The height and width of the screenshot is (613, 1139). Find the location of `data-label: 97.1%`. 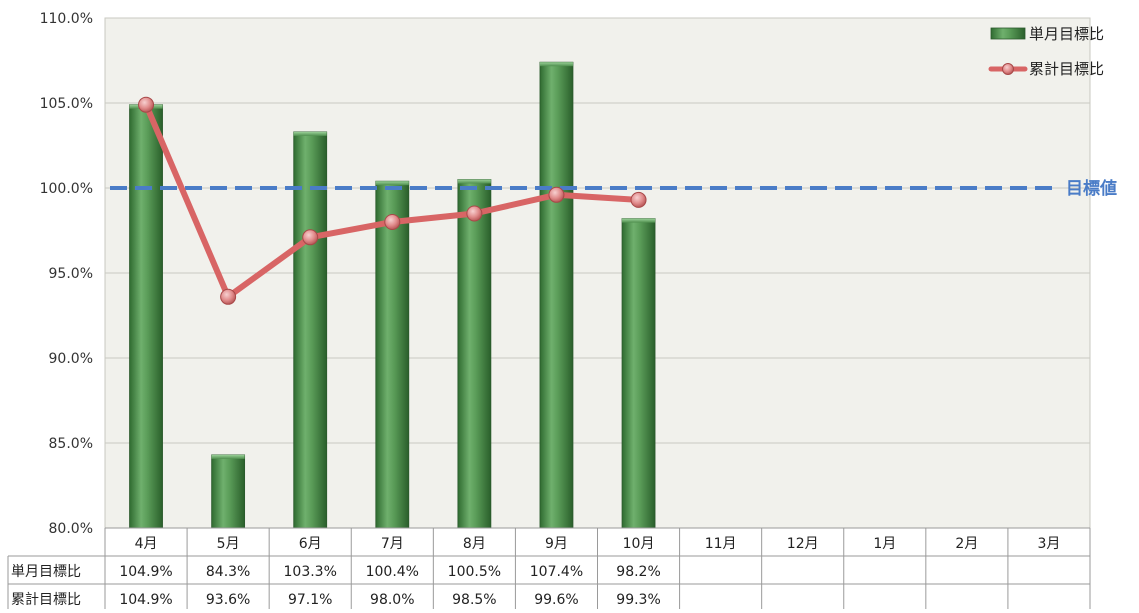

data-label: 97.1% is located at coordinates (310, 600).